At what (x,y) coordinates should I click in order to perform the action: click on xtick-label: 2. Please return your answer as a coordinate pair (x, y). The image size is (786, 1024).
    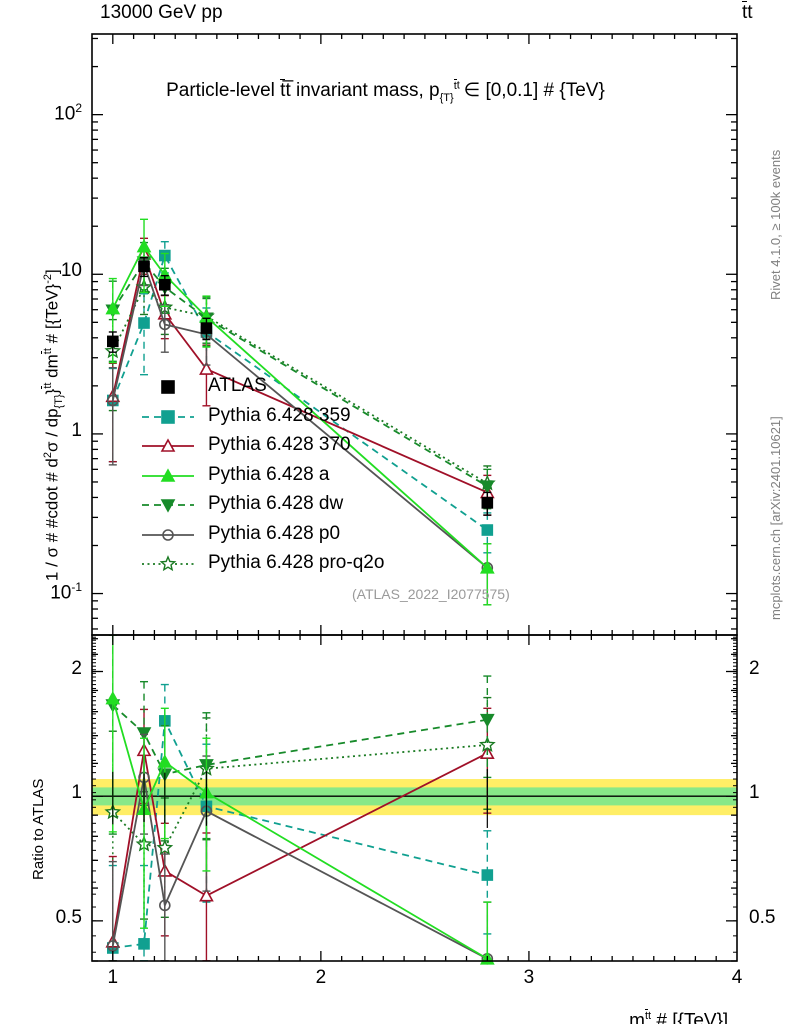
    Looking at the image, I should click on (321, 977).